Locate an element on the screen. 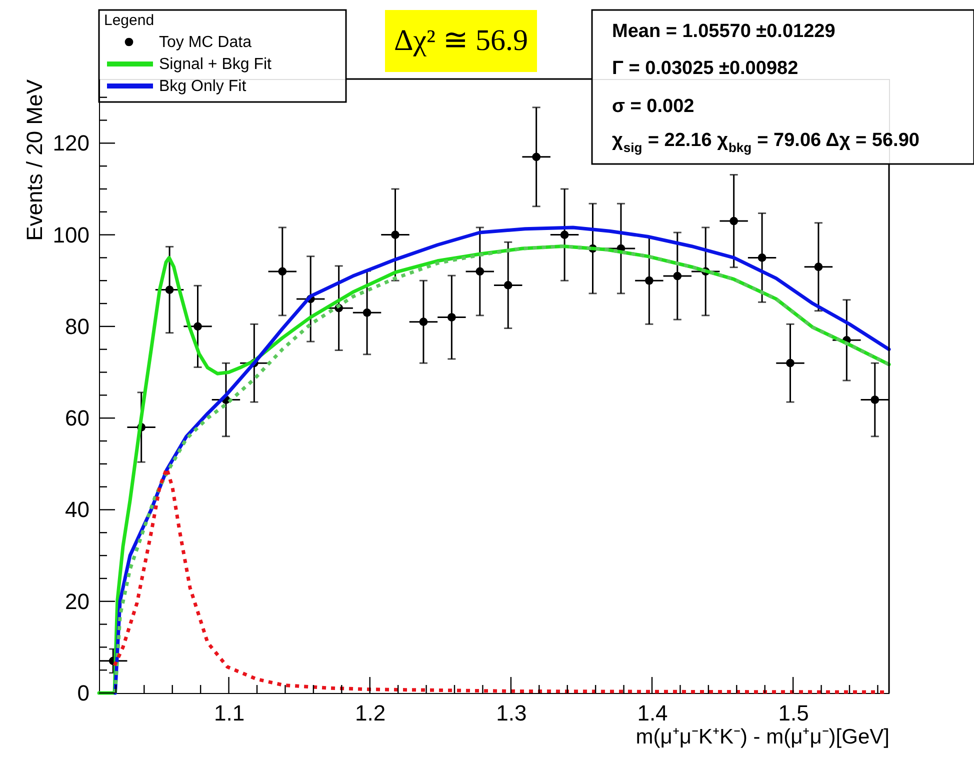  y-tick-label: 0 is located at coordinates (83, 693).